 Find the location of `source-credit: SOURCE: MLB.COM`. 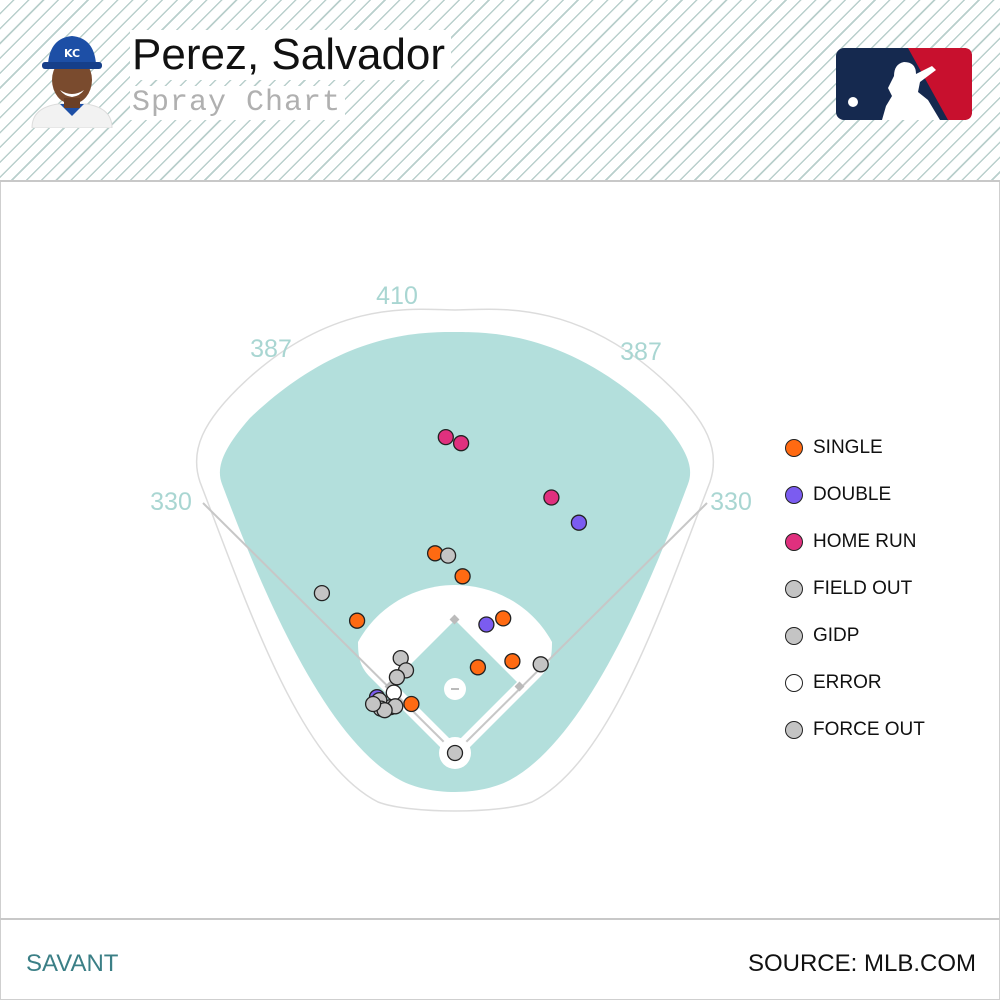

source-credit: SOURCE: MLB.COM is located at coordinates (861, 963).